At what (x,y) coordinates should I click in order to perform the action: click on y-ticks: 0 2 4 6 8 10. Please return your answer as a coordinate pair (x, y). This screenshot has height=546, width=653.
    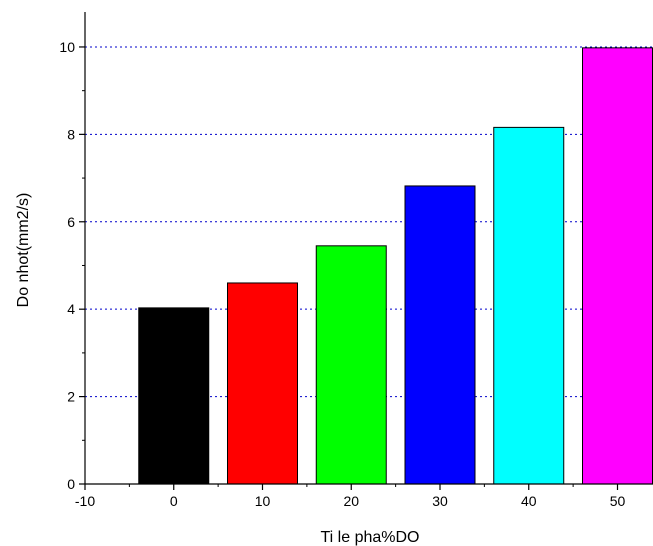
    Looking at the image, I should click on (72, 265).